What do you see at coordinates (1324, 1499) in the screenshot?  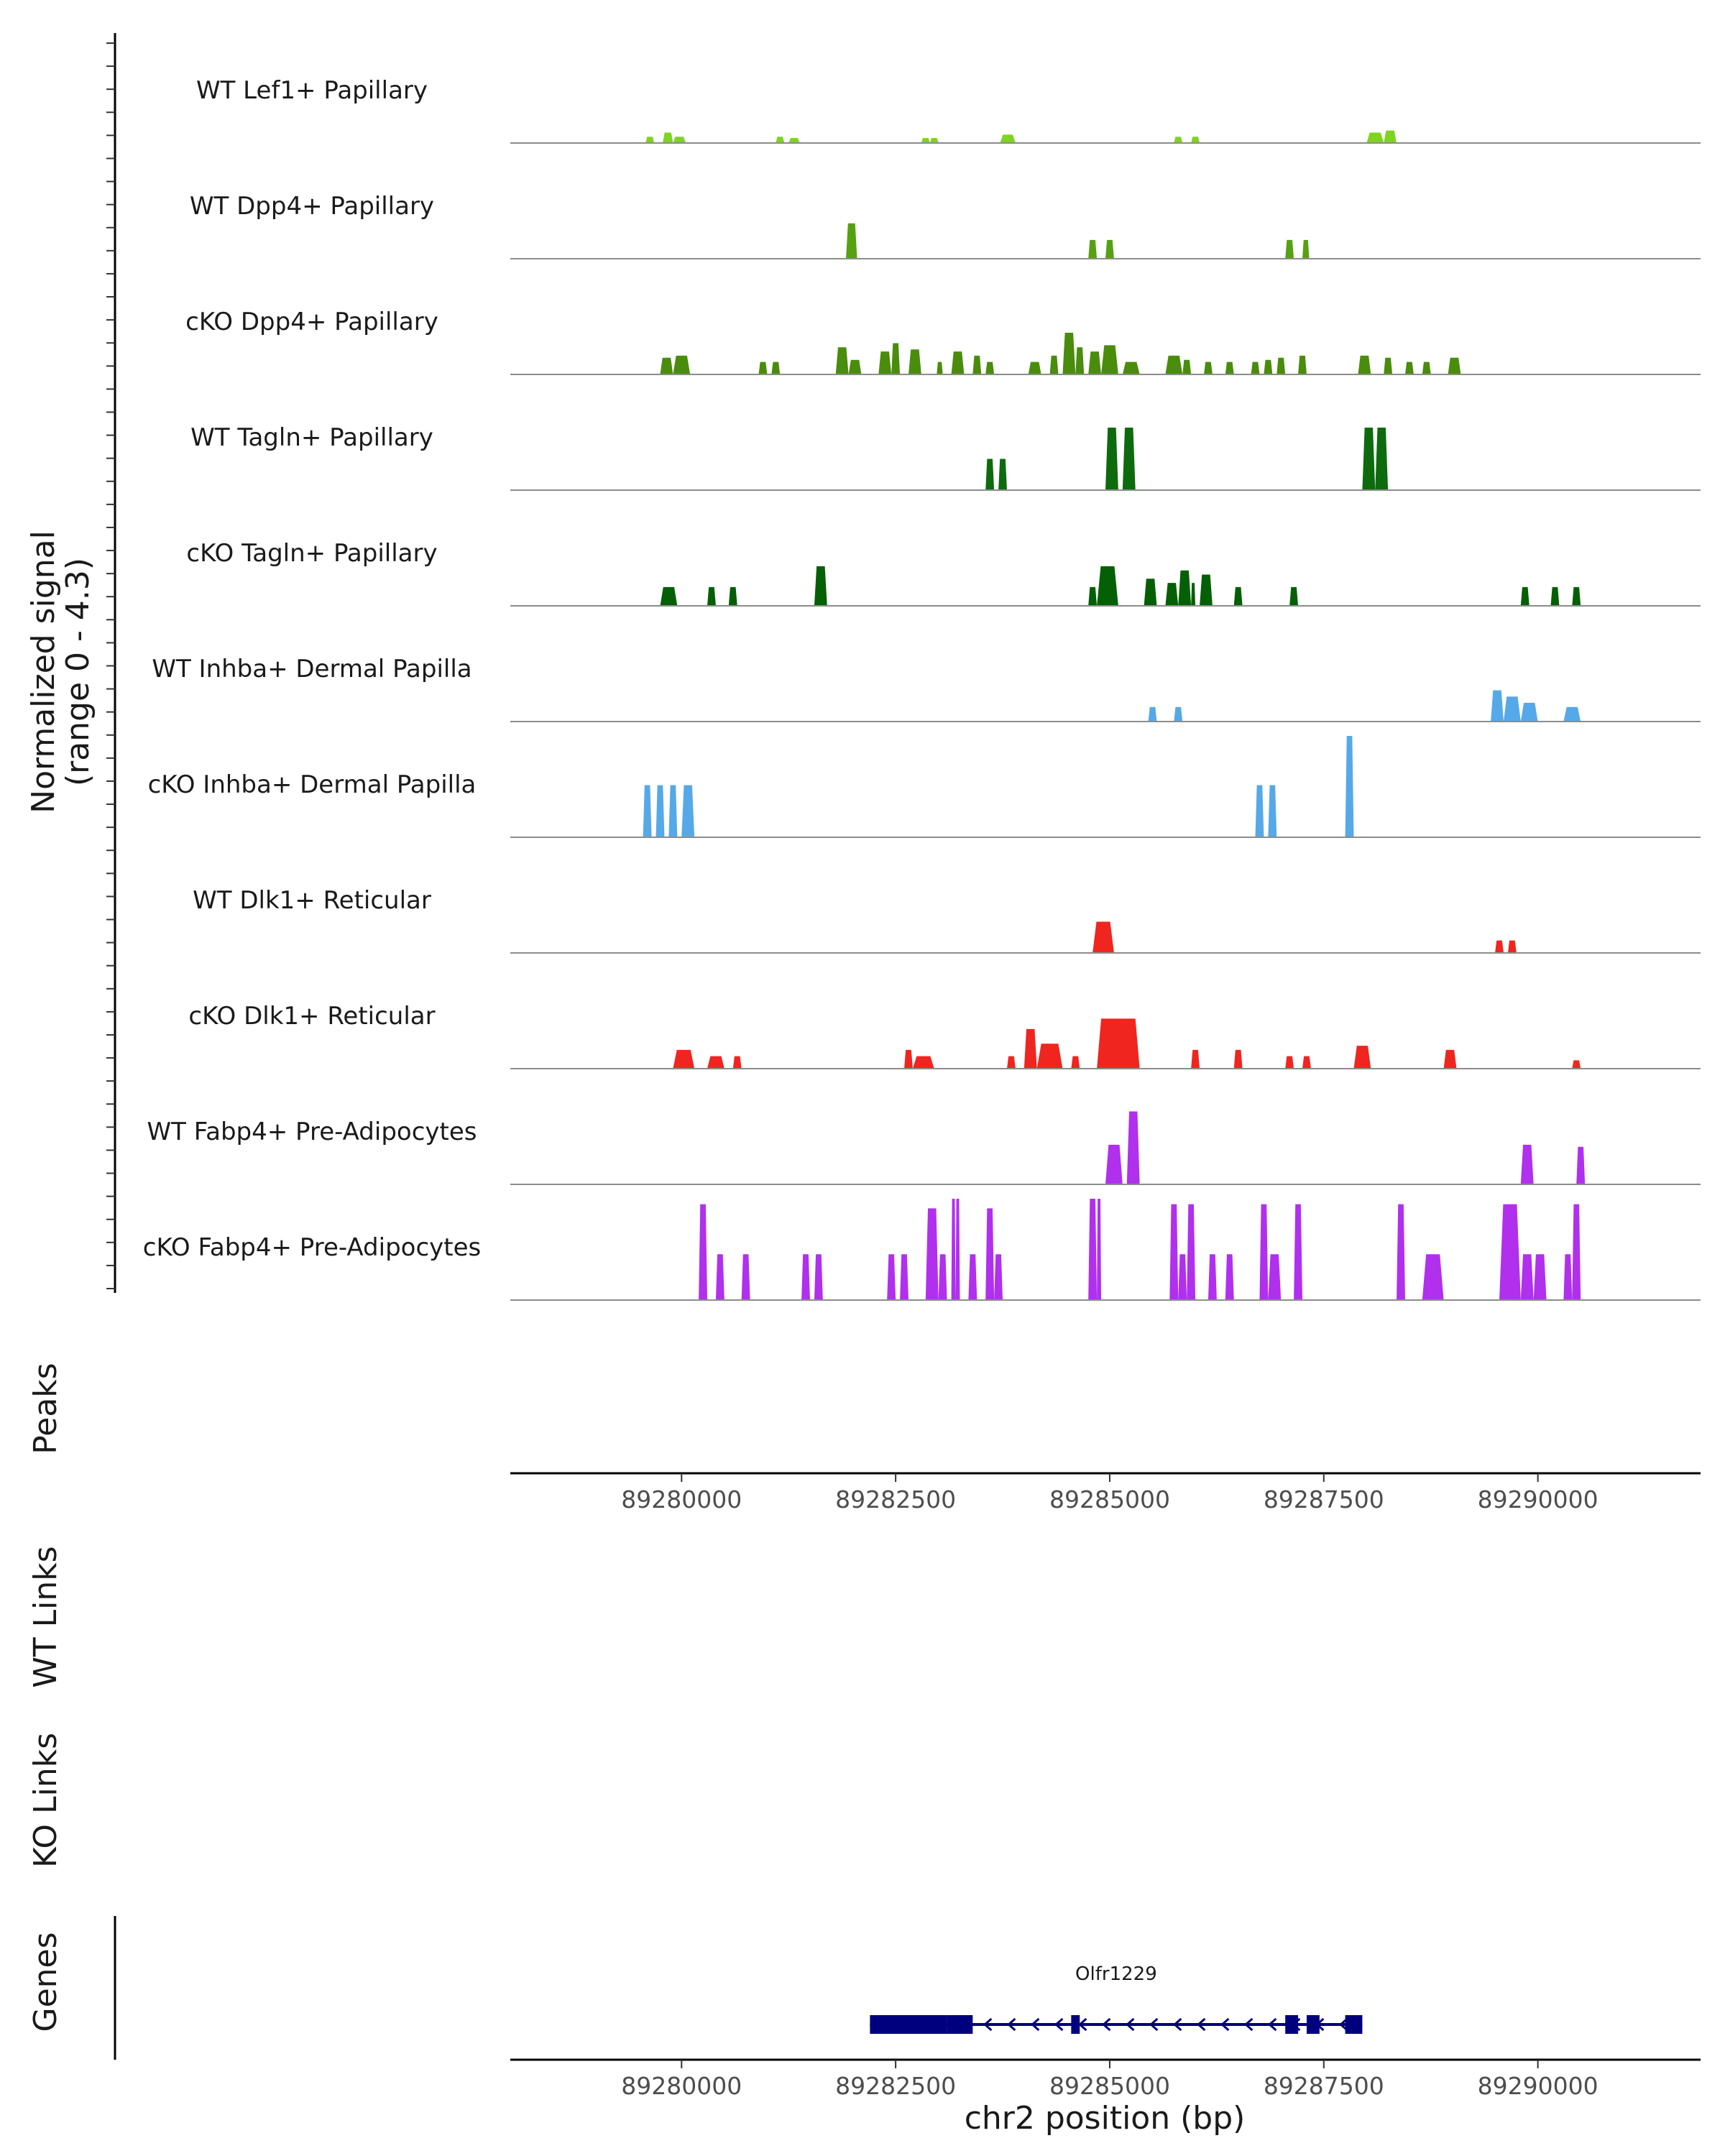 I see `x-tick-label: 89287500` at bounding box center [1324, 1499].